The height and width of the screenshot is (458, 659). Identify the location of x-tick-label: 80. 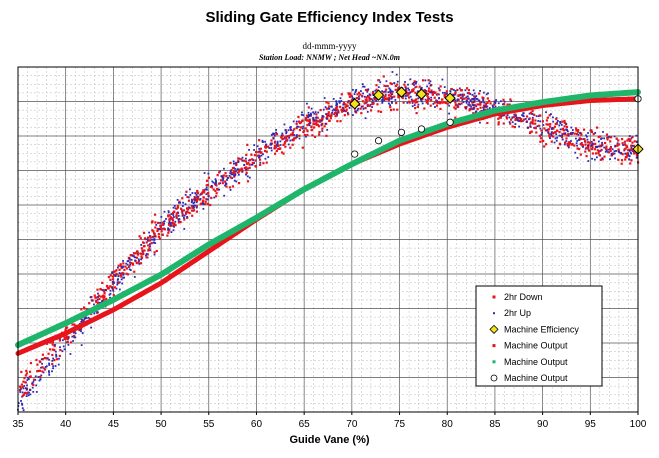
(448, 424).